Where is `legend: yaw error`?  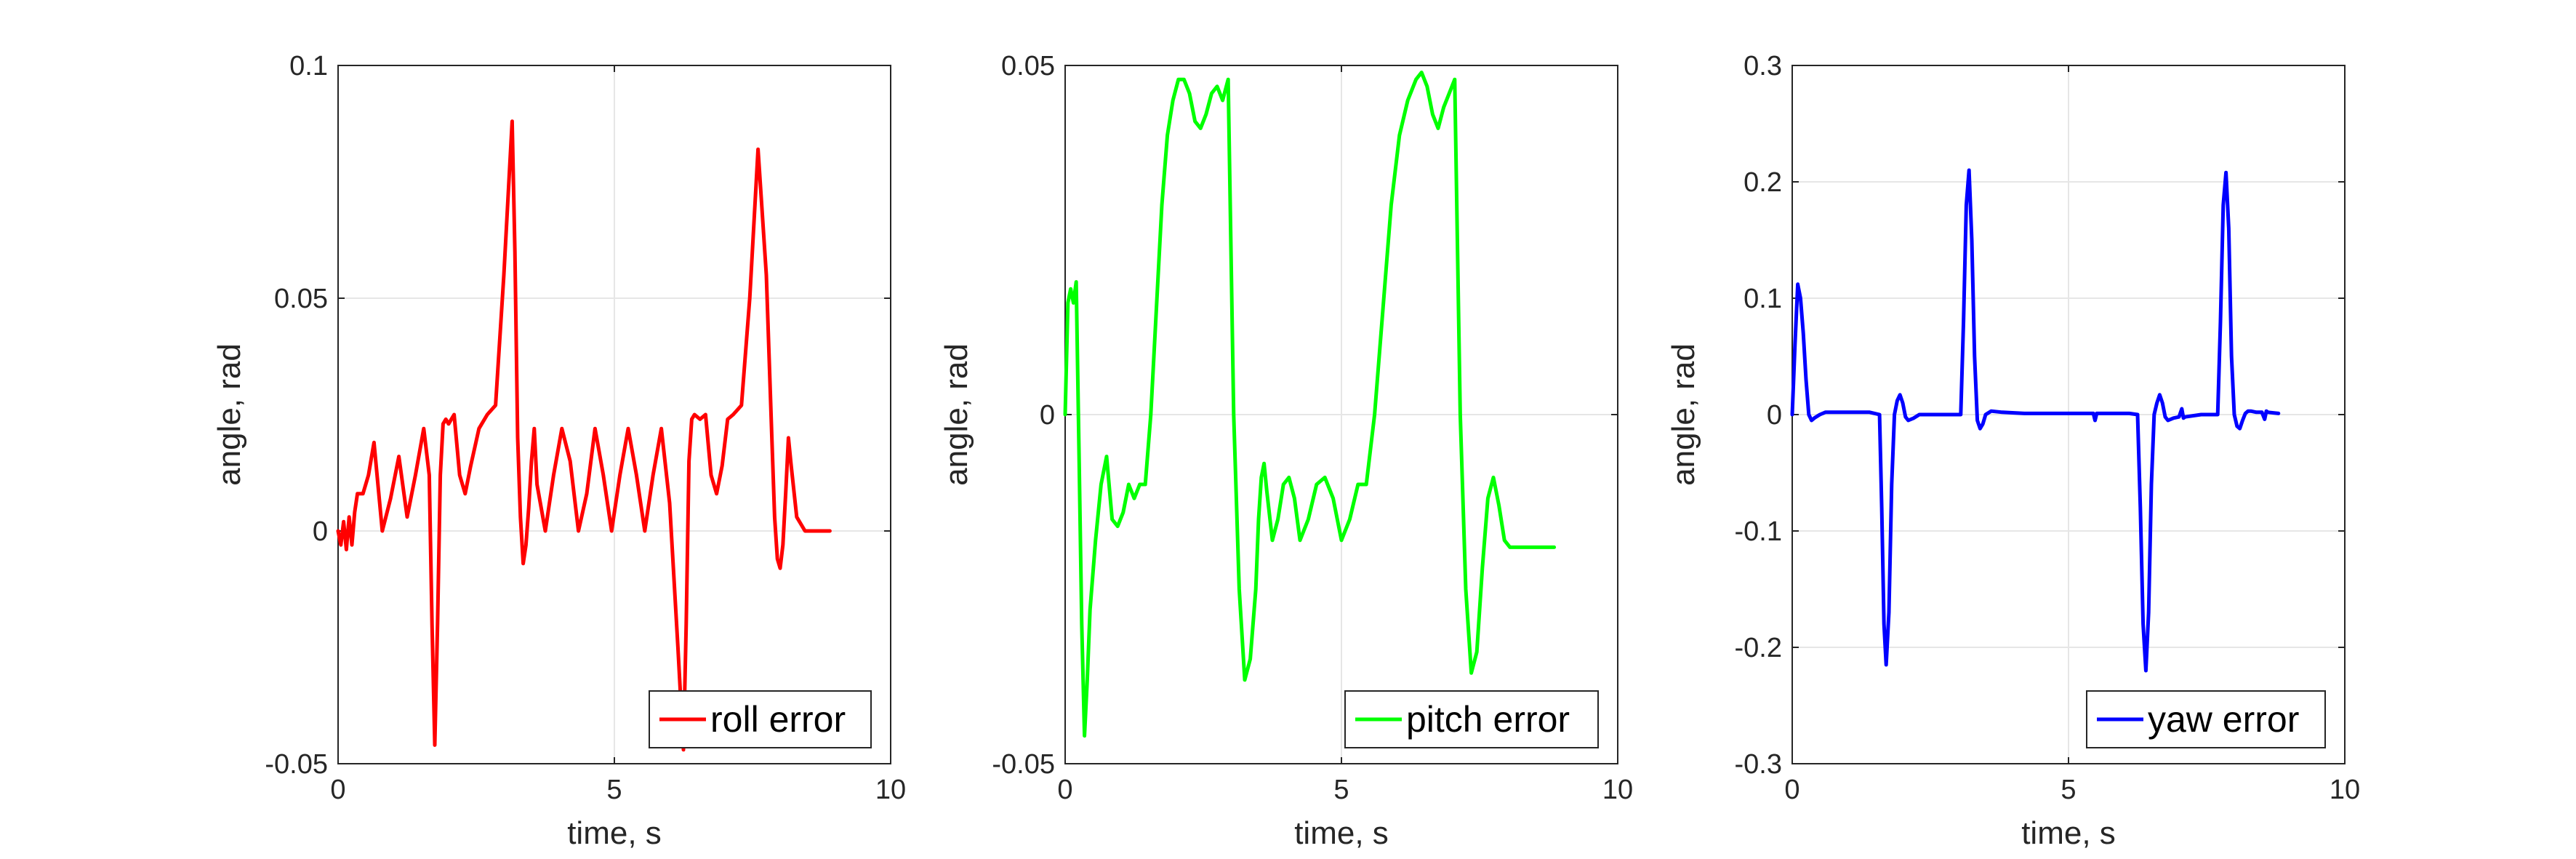 legend: yaw error is located at coordinates (2206, 719).